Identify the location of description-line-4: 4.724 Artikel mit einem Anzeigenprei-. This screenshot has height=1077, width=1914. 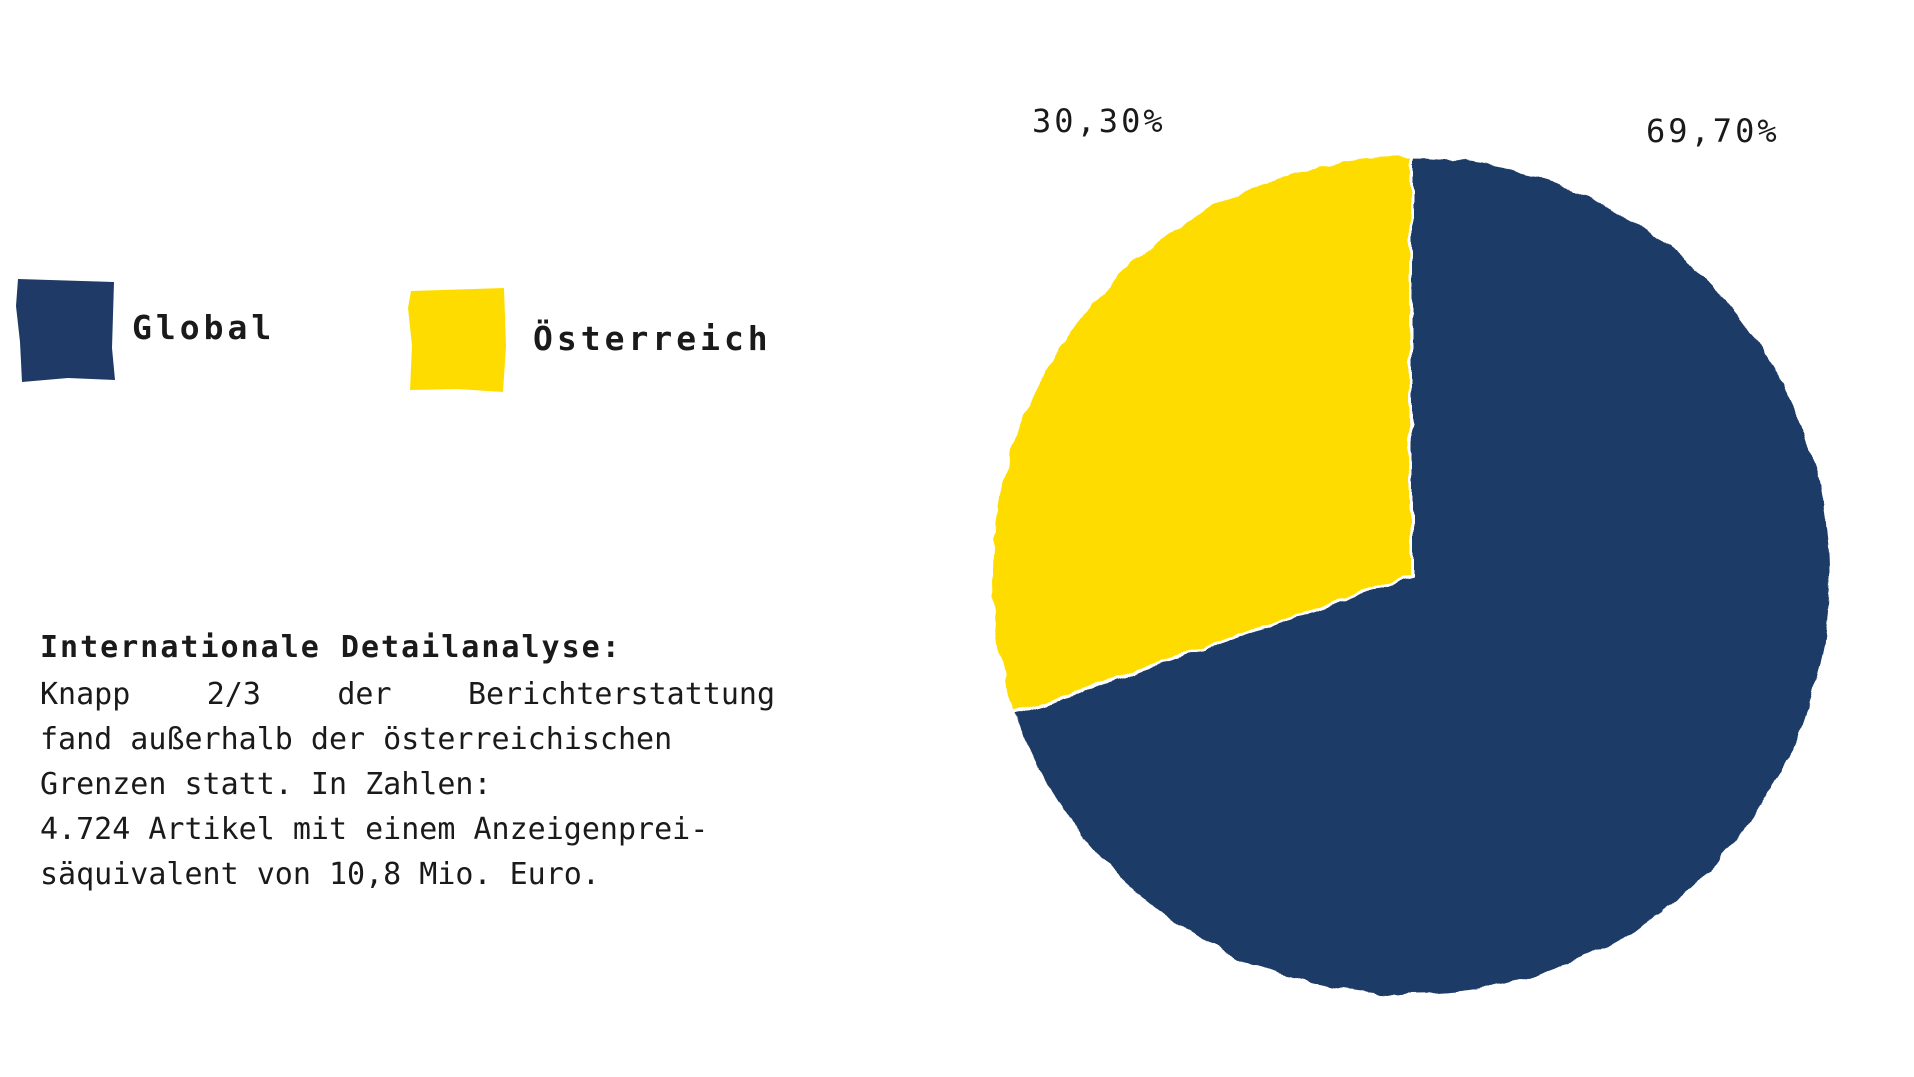
(374, 829).